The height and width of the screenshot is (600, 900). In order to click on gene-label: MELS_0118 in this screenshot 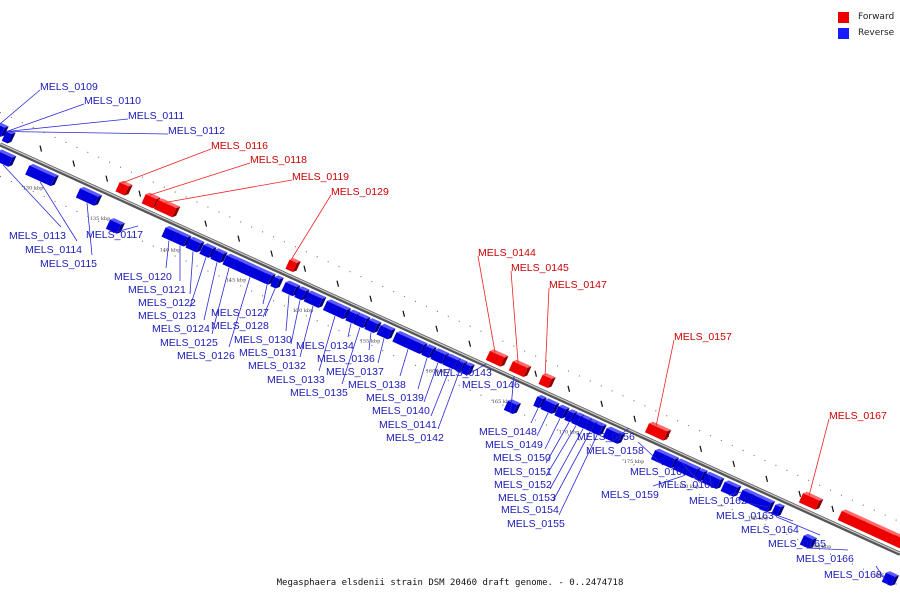, I will do `click(278, 160)`.